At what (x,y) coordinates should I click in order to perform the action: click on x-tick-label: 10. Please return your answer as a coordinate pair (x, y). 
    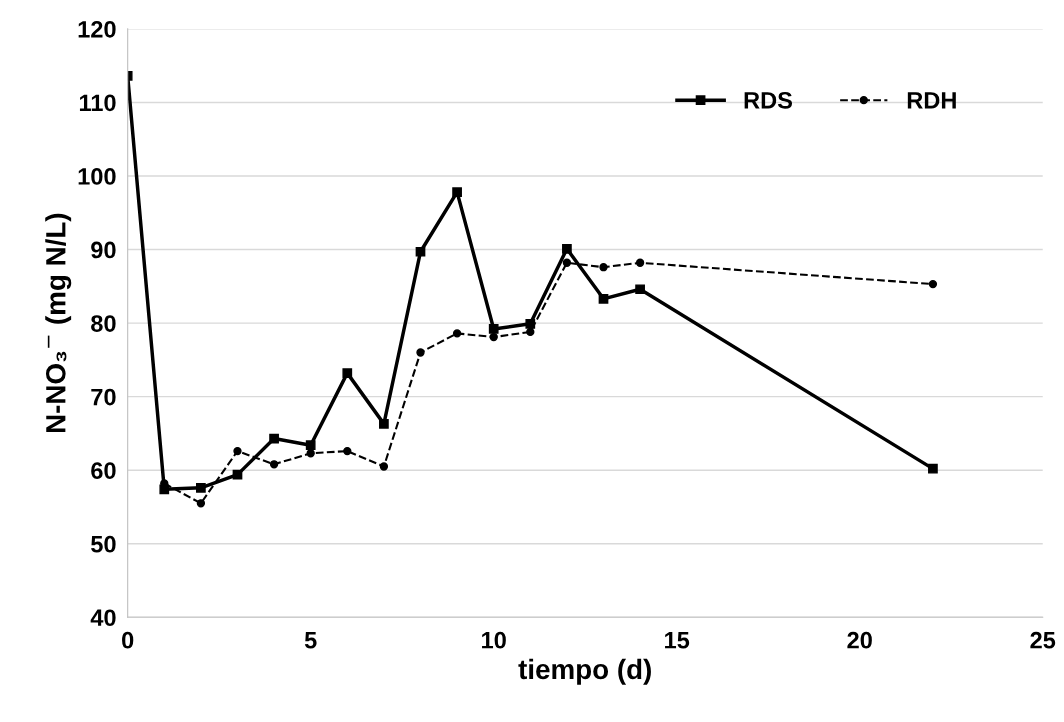
    Looking at the image, I should click on (494, 640).